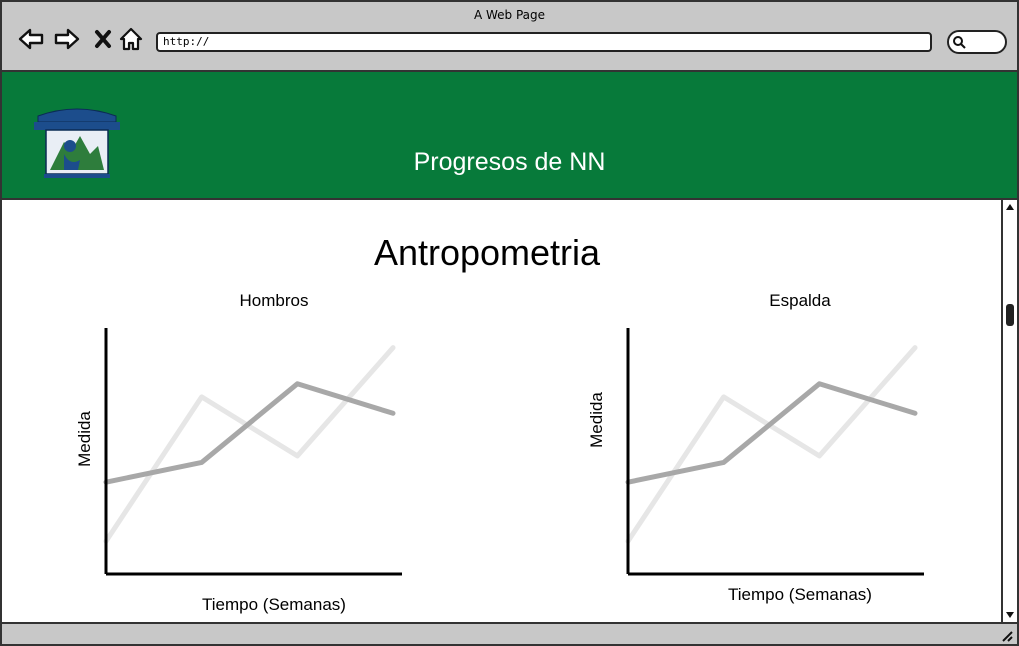 This screenshot has width=1019, height=646. What do you see at coordinates (103, 39) in the screenshot?
I see `close-icon` at bounding box center [103, 39].